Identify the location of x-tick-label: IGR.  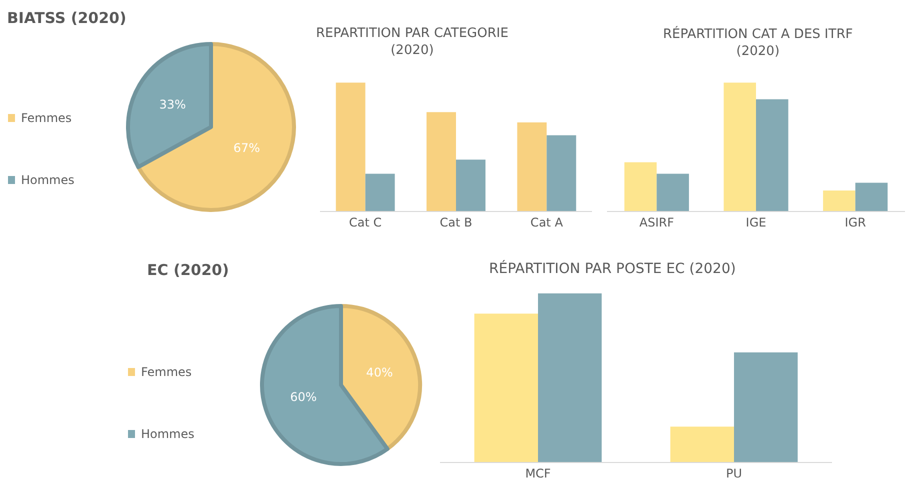
(855, 222).